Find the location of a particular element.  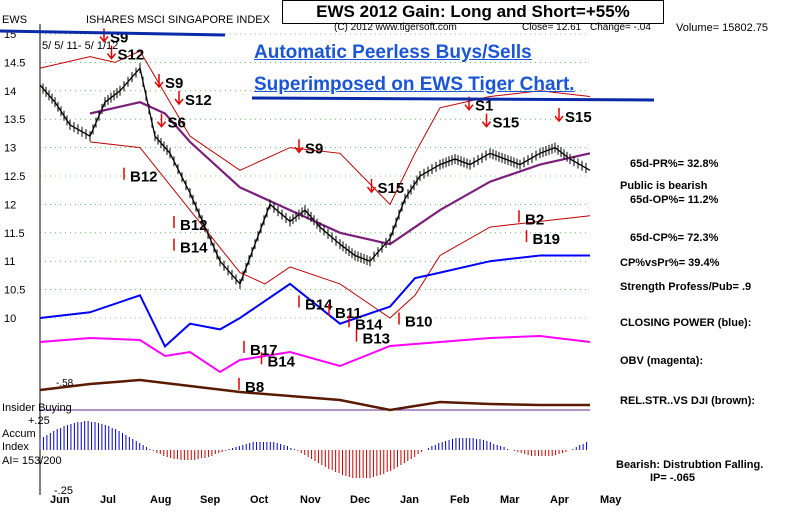

close-label: Close= 12.61 is located at coordinates (552, 27).